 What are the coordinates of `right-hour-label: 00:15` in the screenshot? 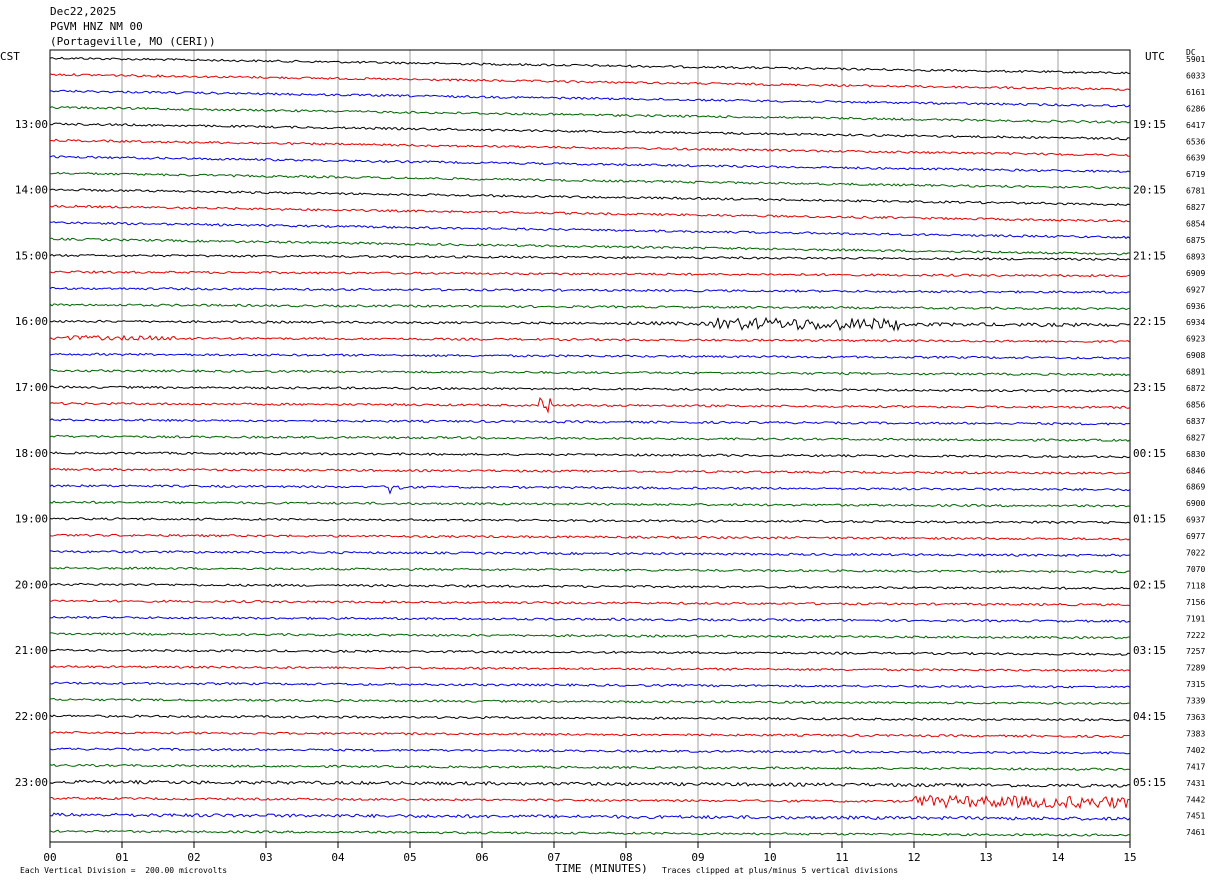 It's located at (1149, 453).